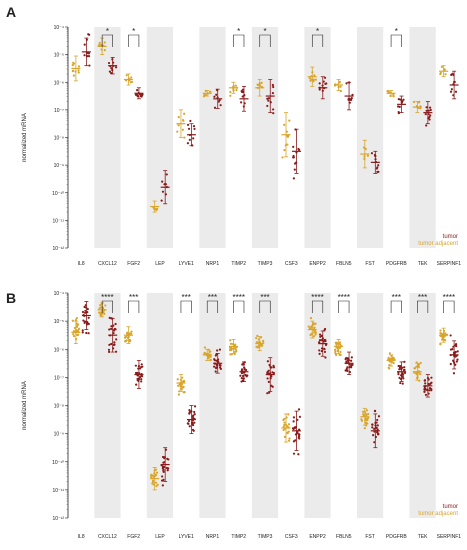 Image resolution: width=467 pixels, height=550 pixels. What do you see at coordinates (59, 28) in the screenshot?
I see `y-tick-label: 10⁻⁴` at bounding box center [59, 28].